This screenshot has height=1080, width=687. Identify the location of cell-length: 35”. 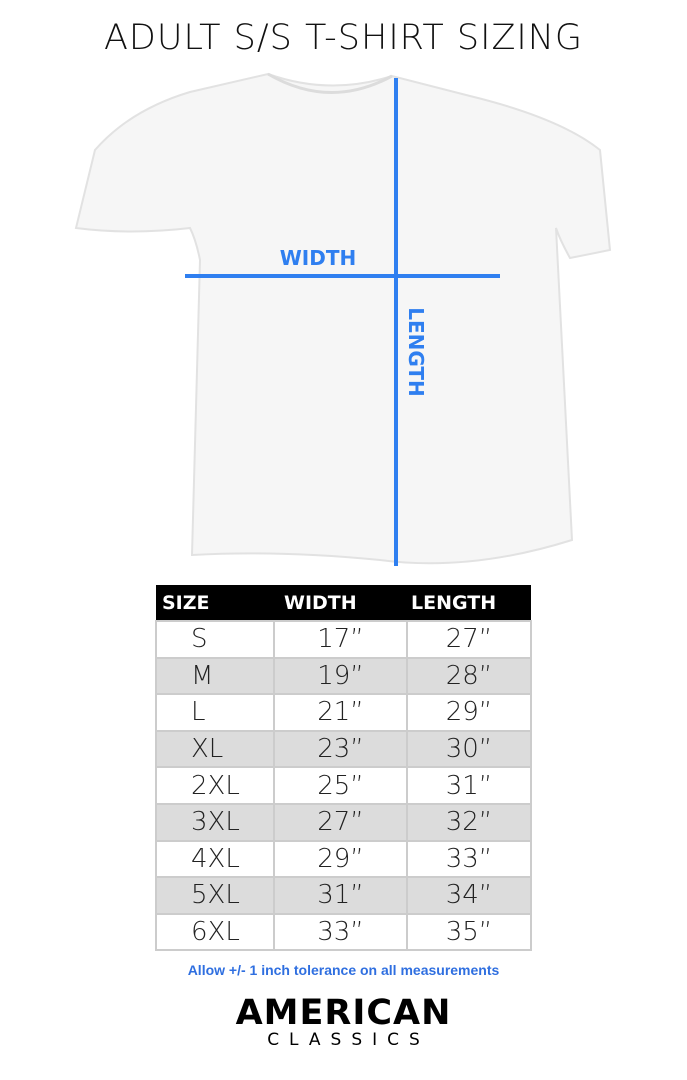
(469, 932).